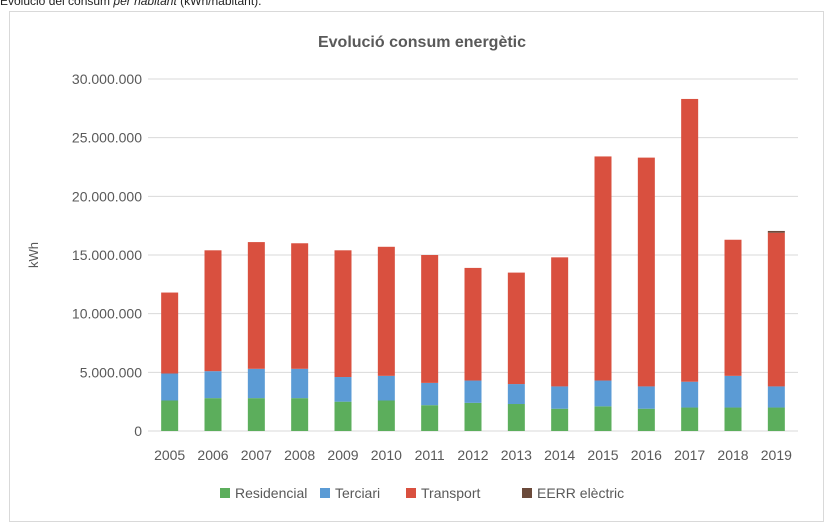  Describe the element at coordinates (430, 455) in the screenshot. I see `x-tick-label: 2011` at that location.